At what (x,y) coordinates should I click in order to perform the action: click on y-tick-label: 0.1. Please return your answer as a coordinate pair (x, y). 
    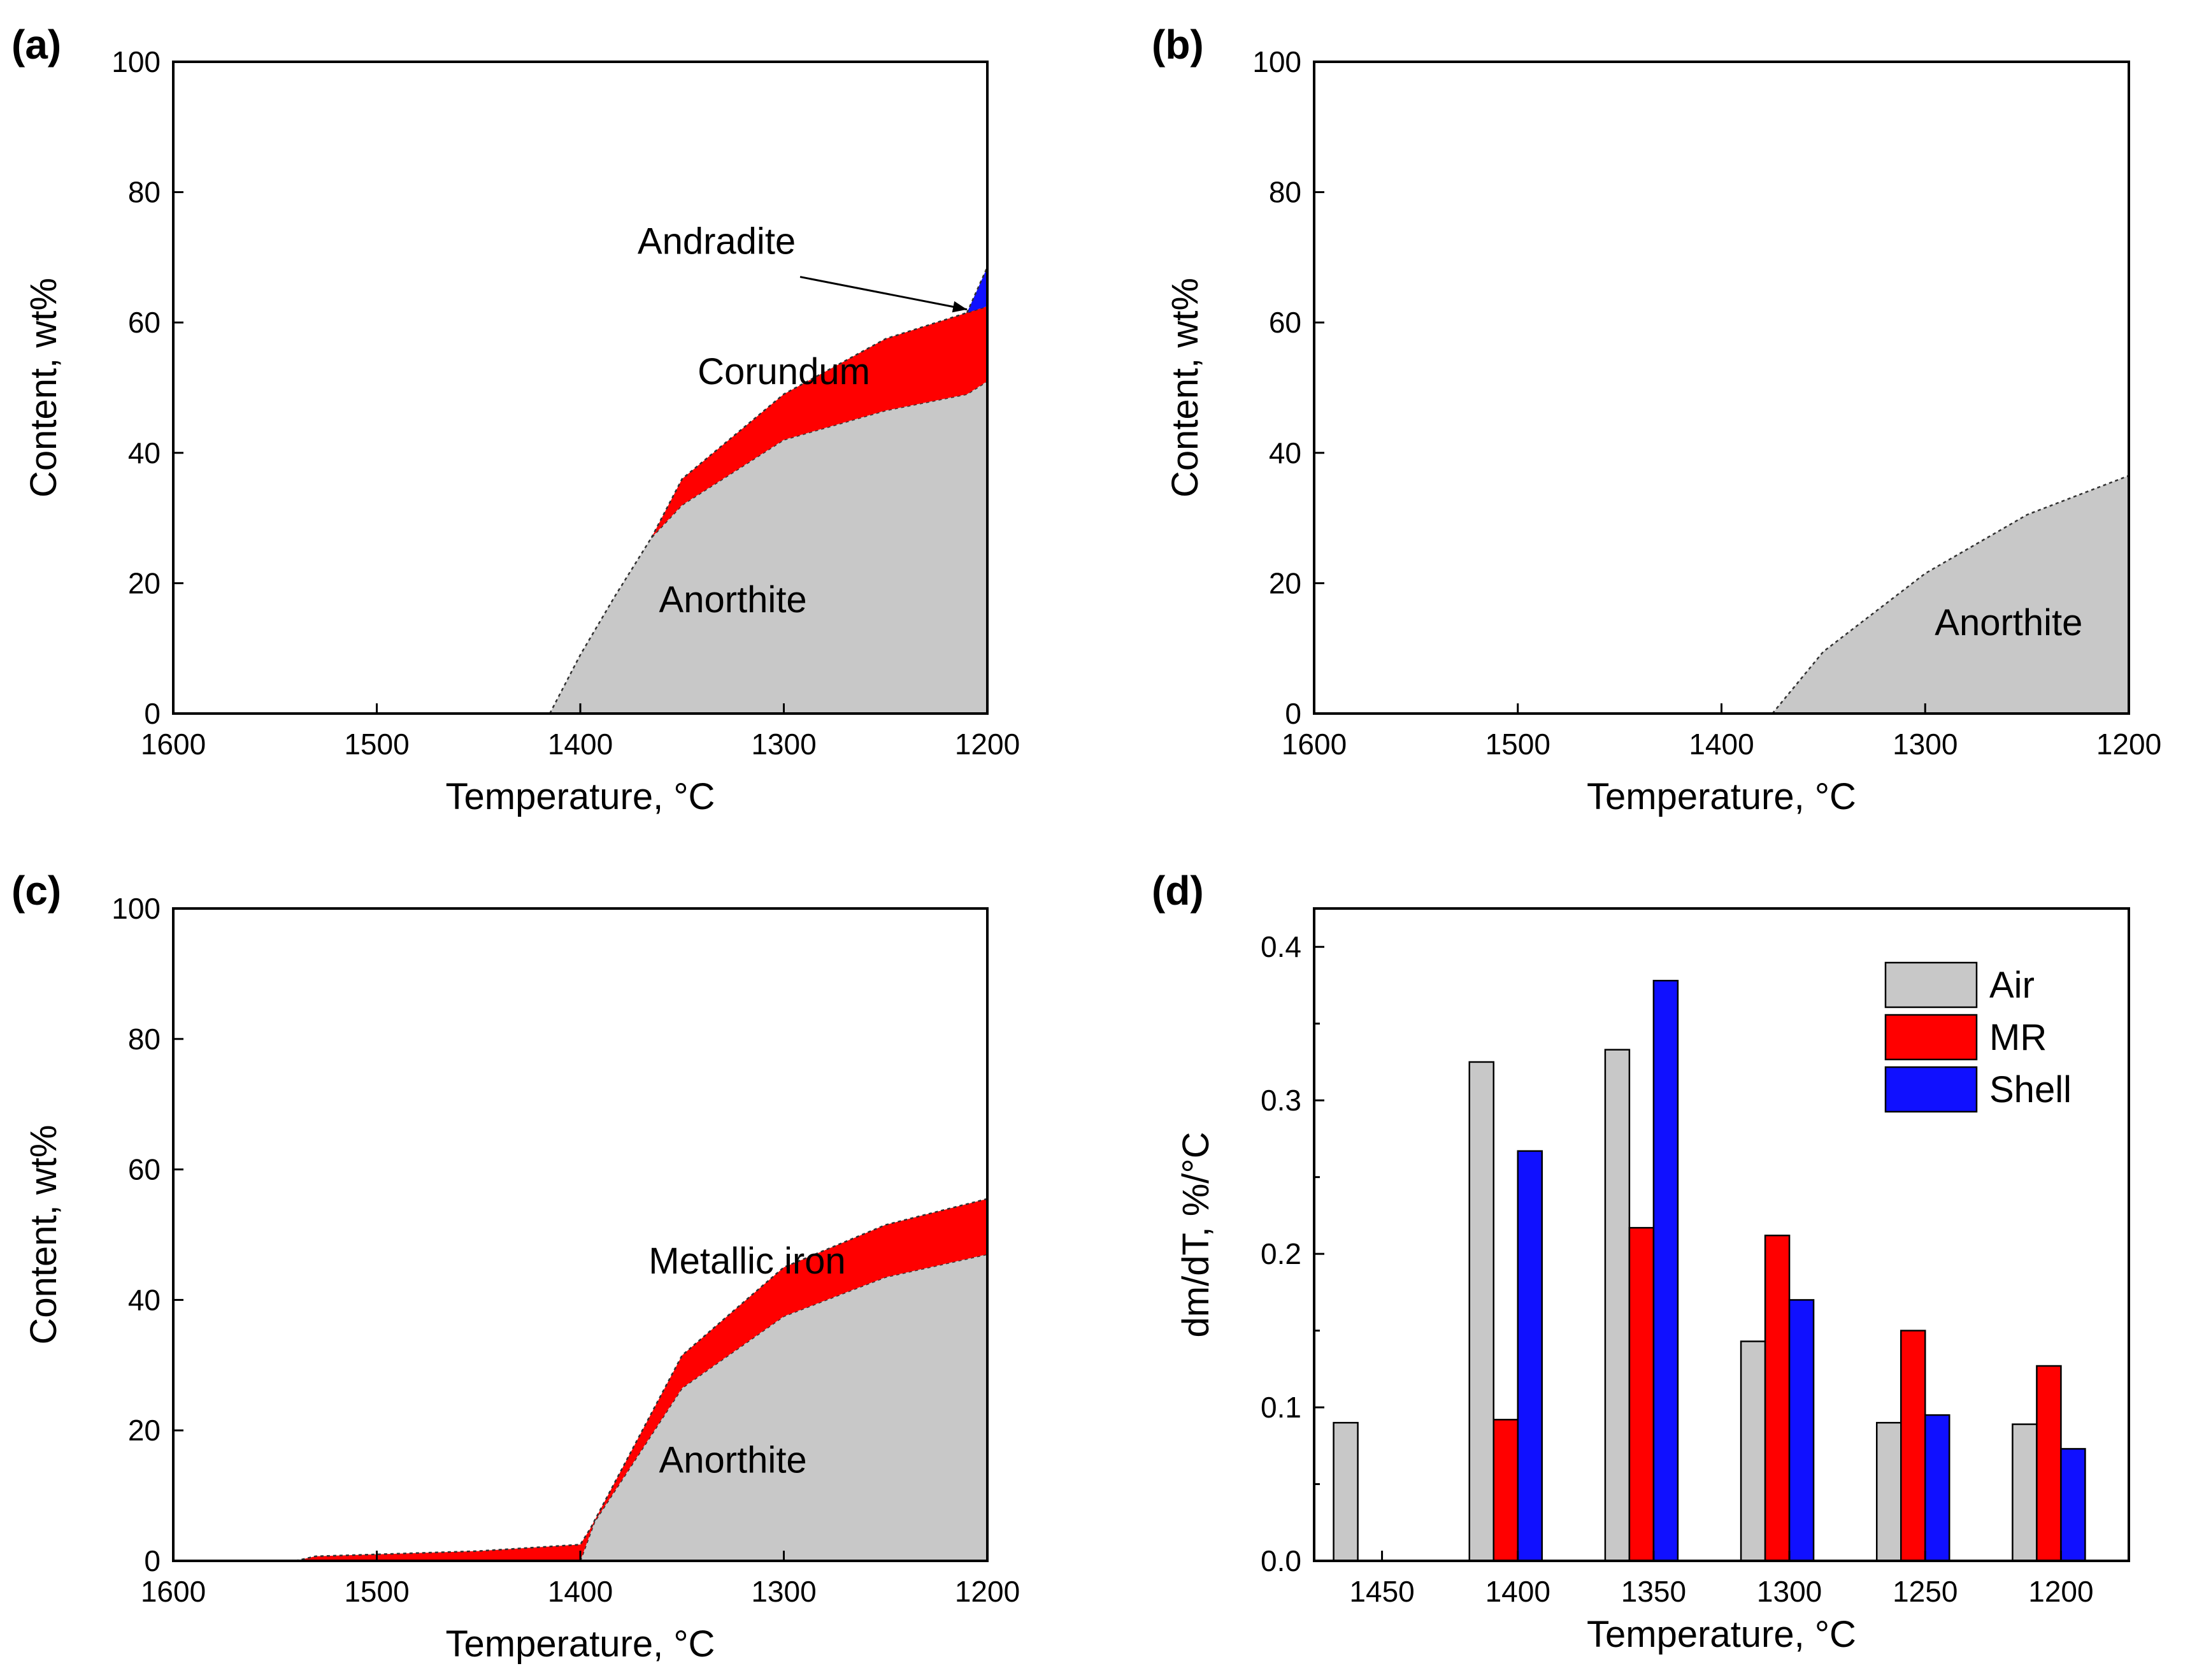
    Looking at the image, I should click on (1281, 1407).